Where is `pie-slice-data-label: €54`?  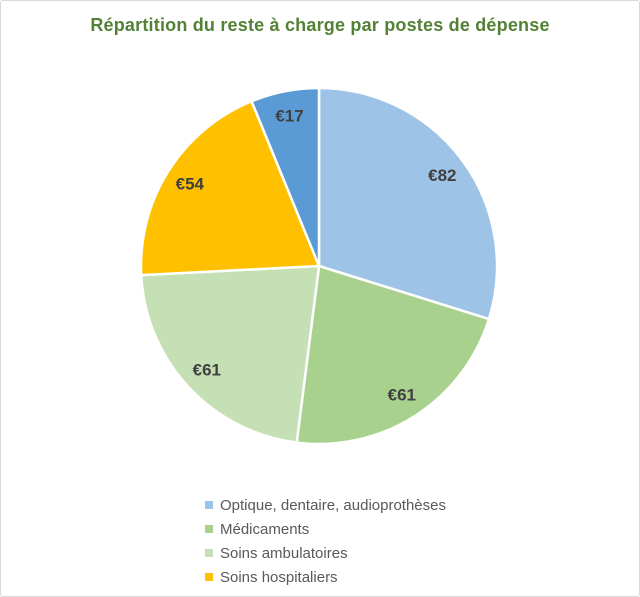
pie-slice-data-label: €54 is located at coordinates (190, 184).